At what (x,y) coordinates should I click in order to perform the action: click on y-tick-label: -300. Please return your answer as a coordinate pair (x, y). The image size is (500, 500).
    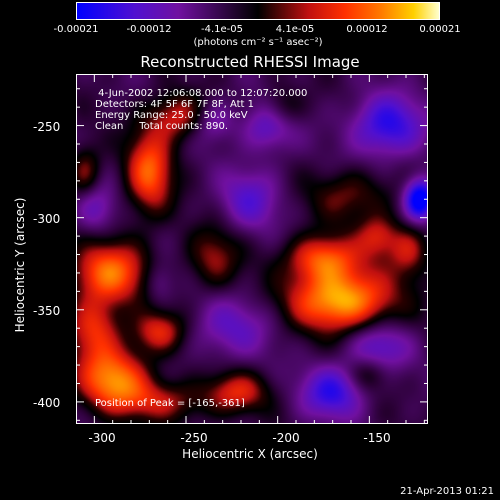
    Looking at the image, I should click on (47, 219).